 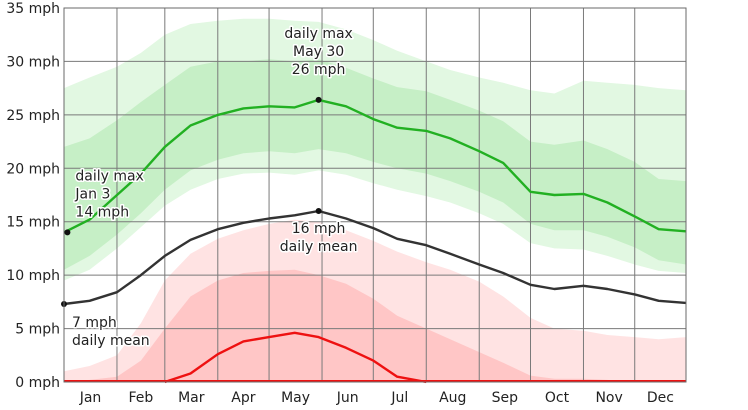 What do you see at coordinates (608, 398) in the screenshot?
I see `month-label: Nov` at bounding box center [608, 398].